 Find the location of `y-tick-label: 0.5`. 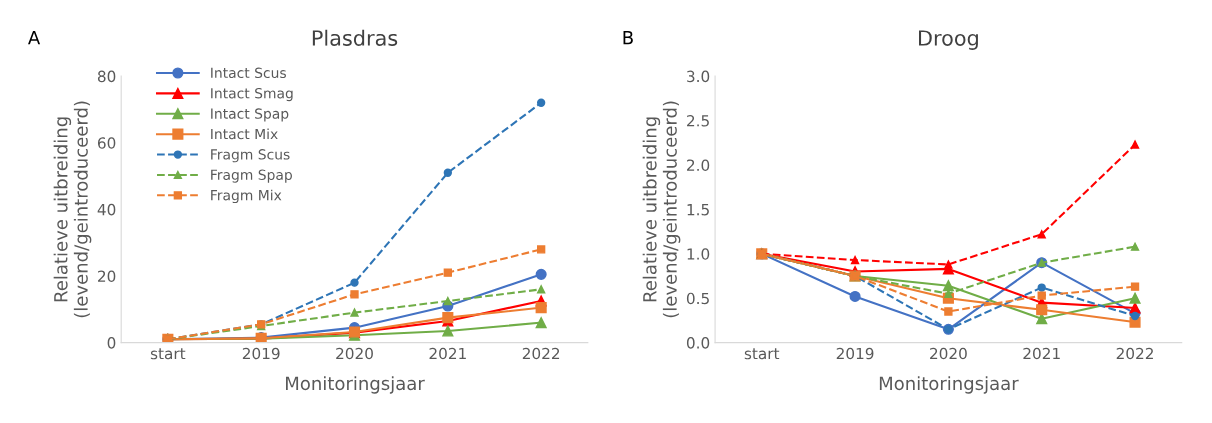

y-tick-label: 0.5 is located at coordinates (697, 298).